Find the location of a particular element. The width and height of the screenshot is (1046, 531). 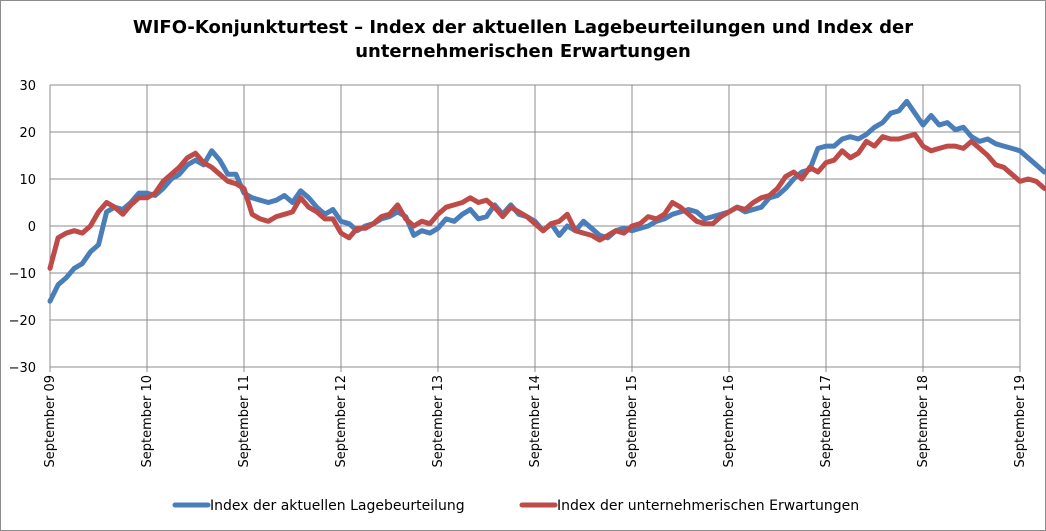

y-tick-label: −30 is located at coordinates (22, 368).